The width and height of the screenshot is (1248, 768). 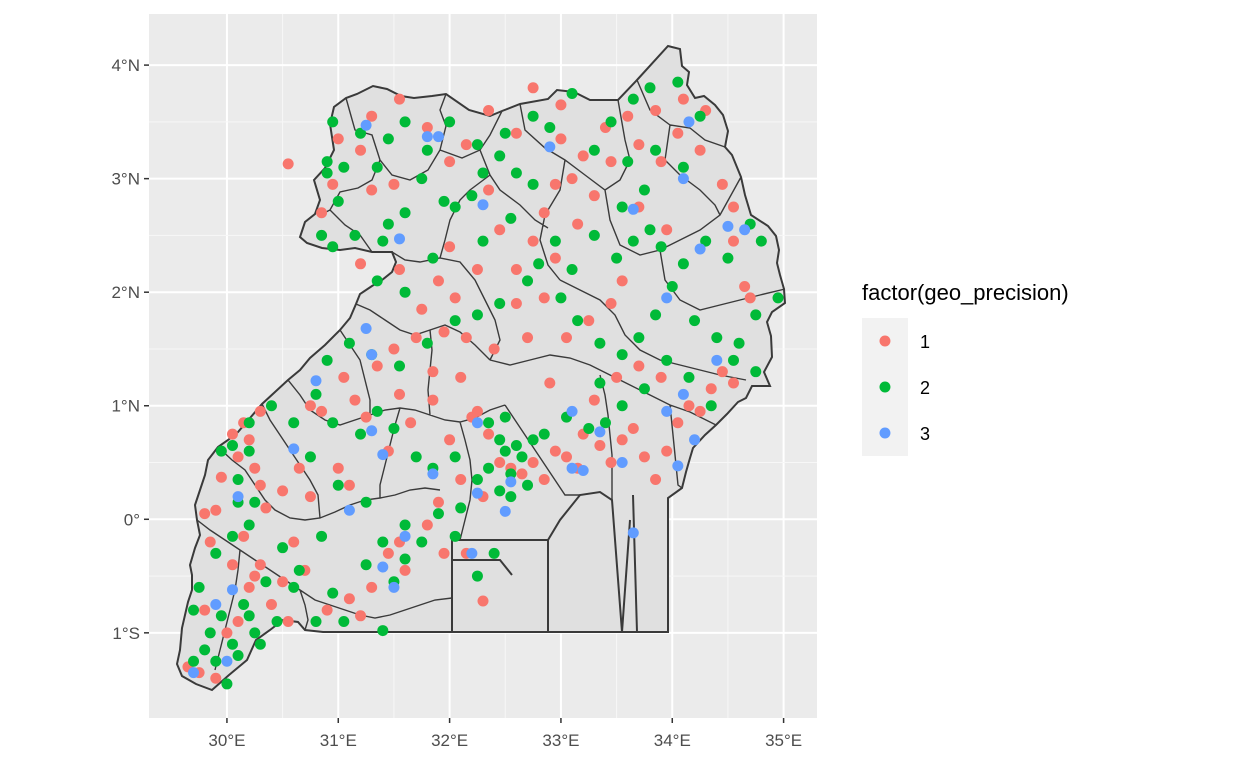 I want to click on y-tick-label: 3°N, so click(x=125, y=179).